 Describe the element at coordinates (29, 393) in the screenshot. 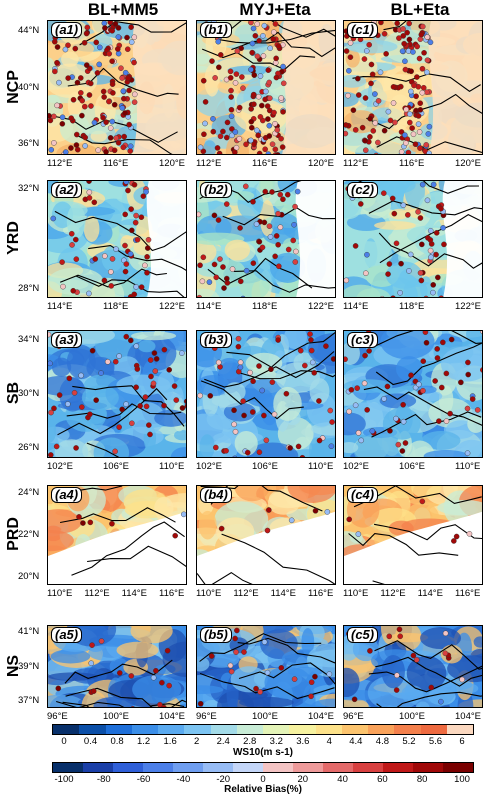

I see `lat-tick-label: 30°N` at that location.